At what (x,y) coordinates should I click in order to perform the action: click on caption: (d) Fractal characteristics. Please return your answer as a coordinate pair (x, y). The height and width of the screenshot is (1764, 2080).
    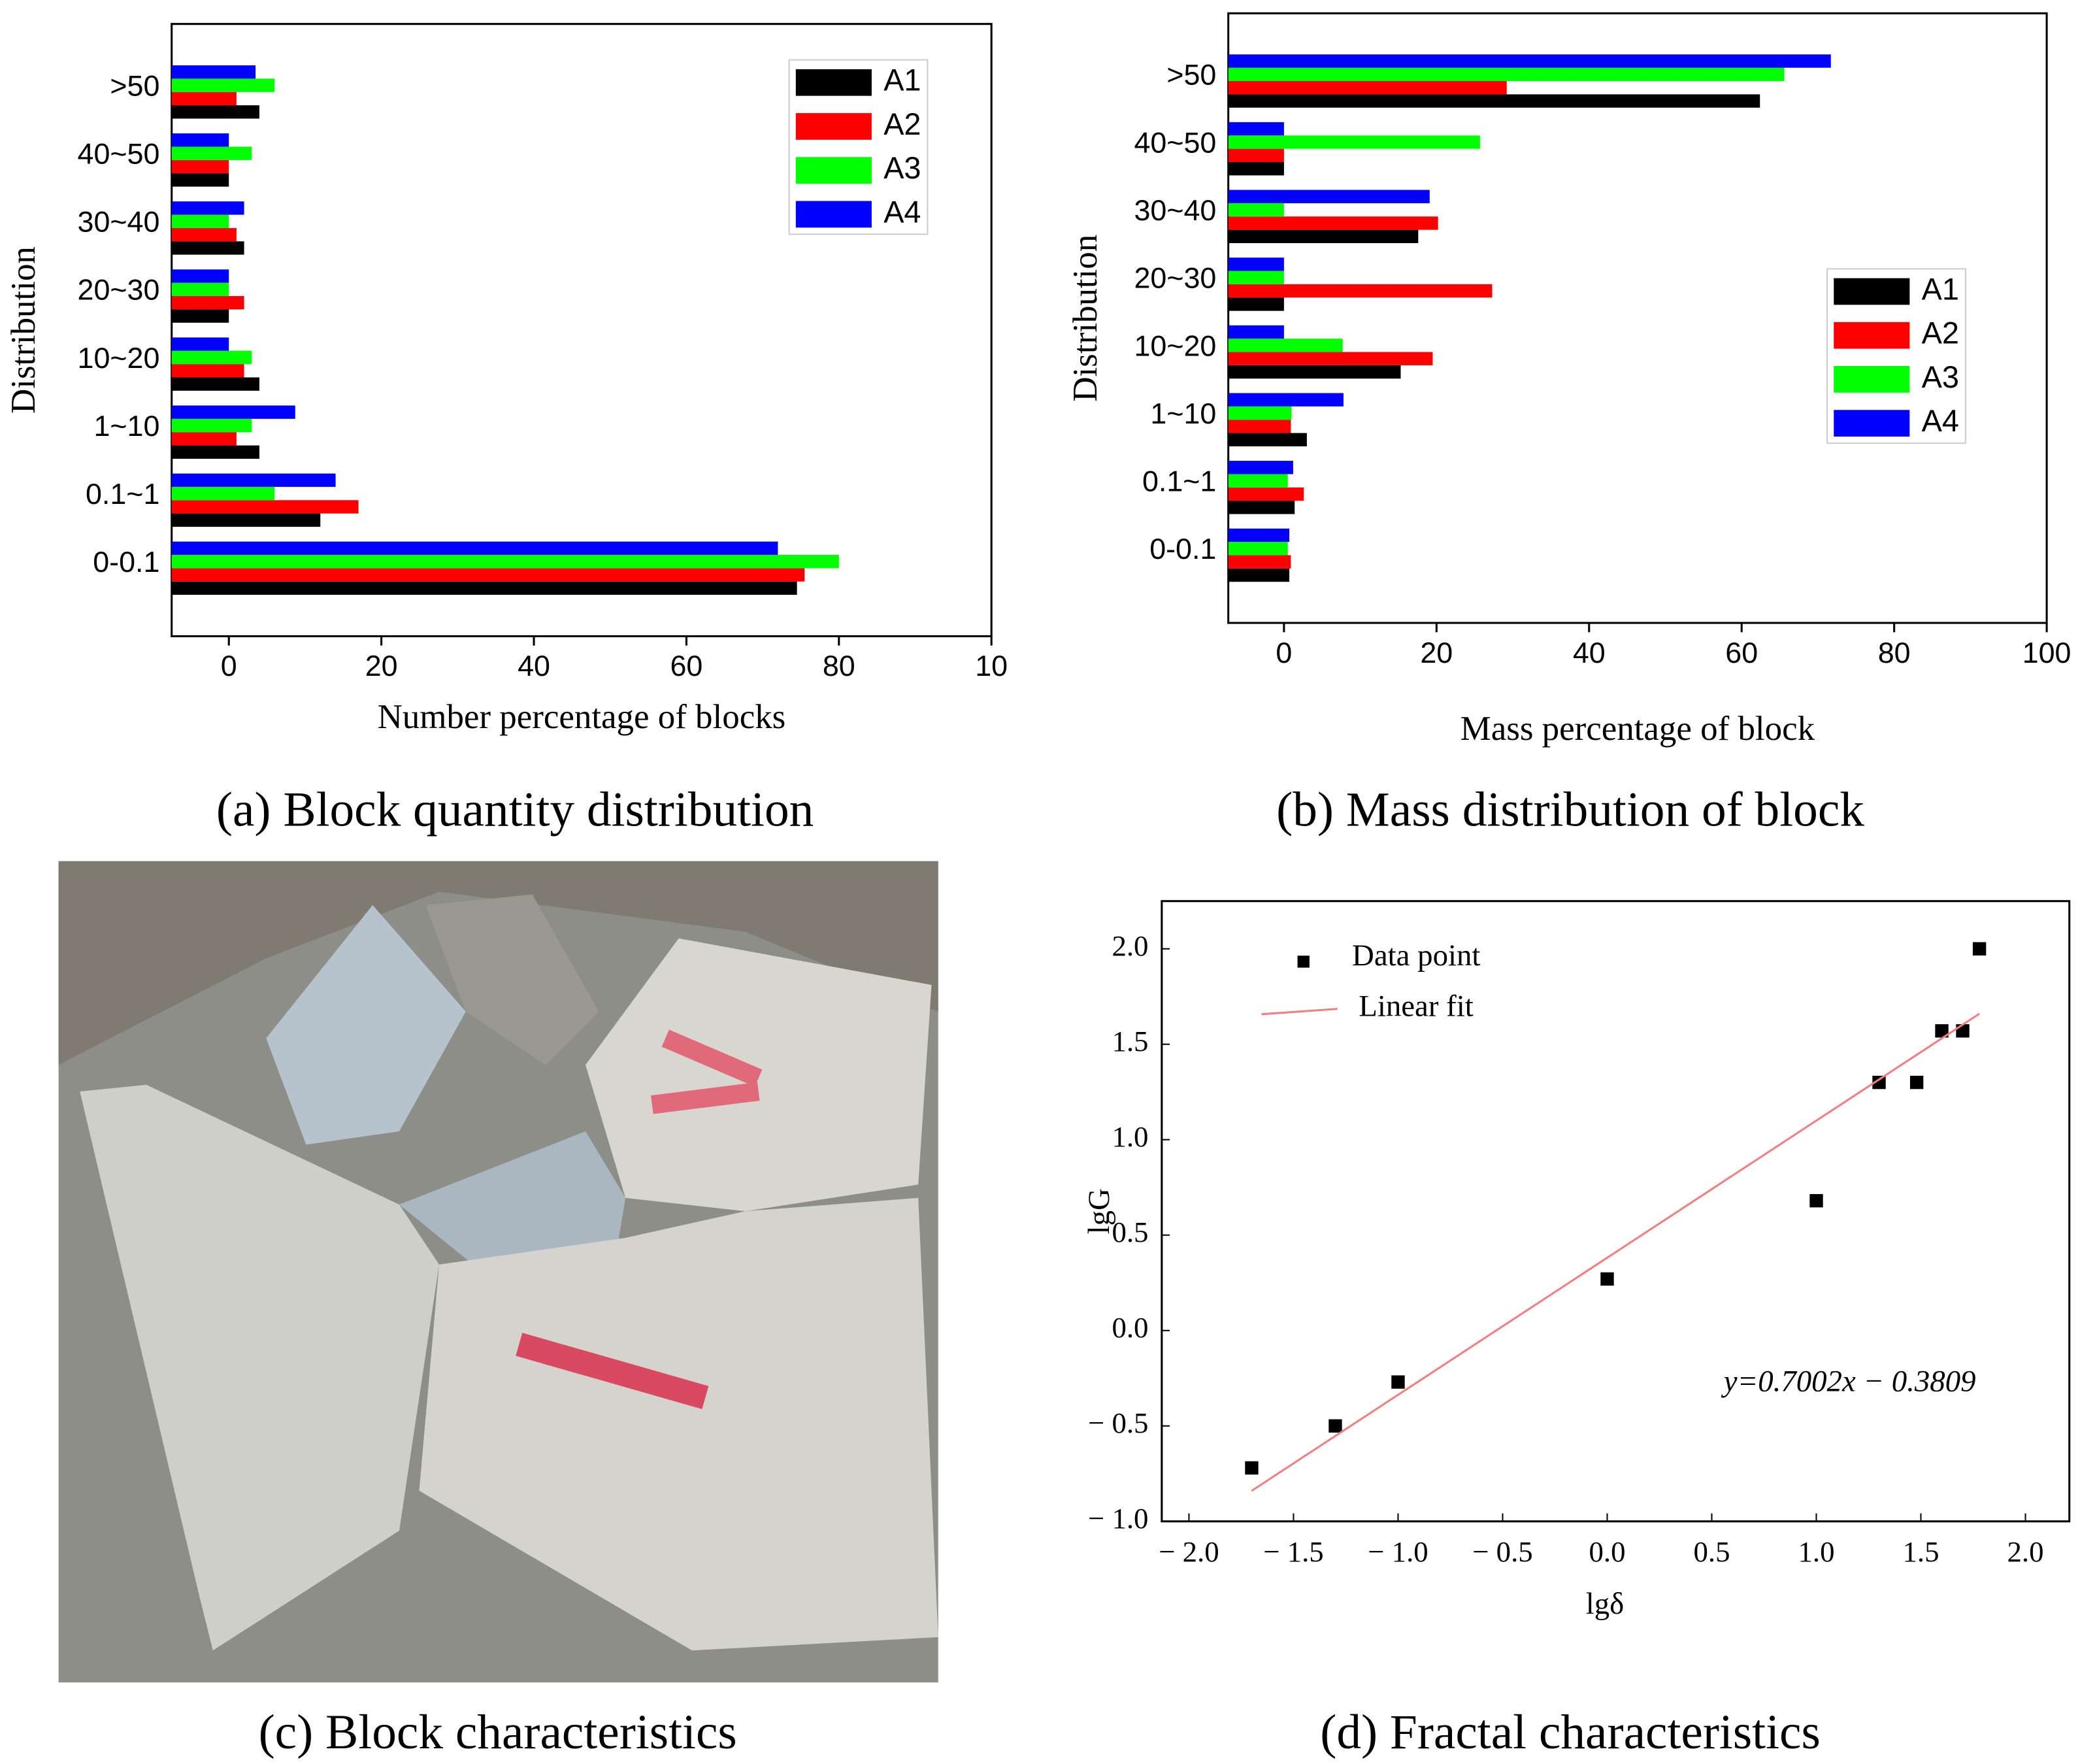
    Looking at the image, I should click on (1570, 1732).